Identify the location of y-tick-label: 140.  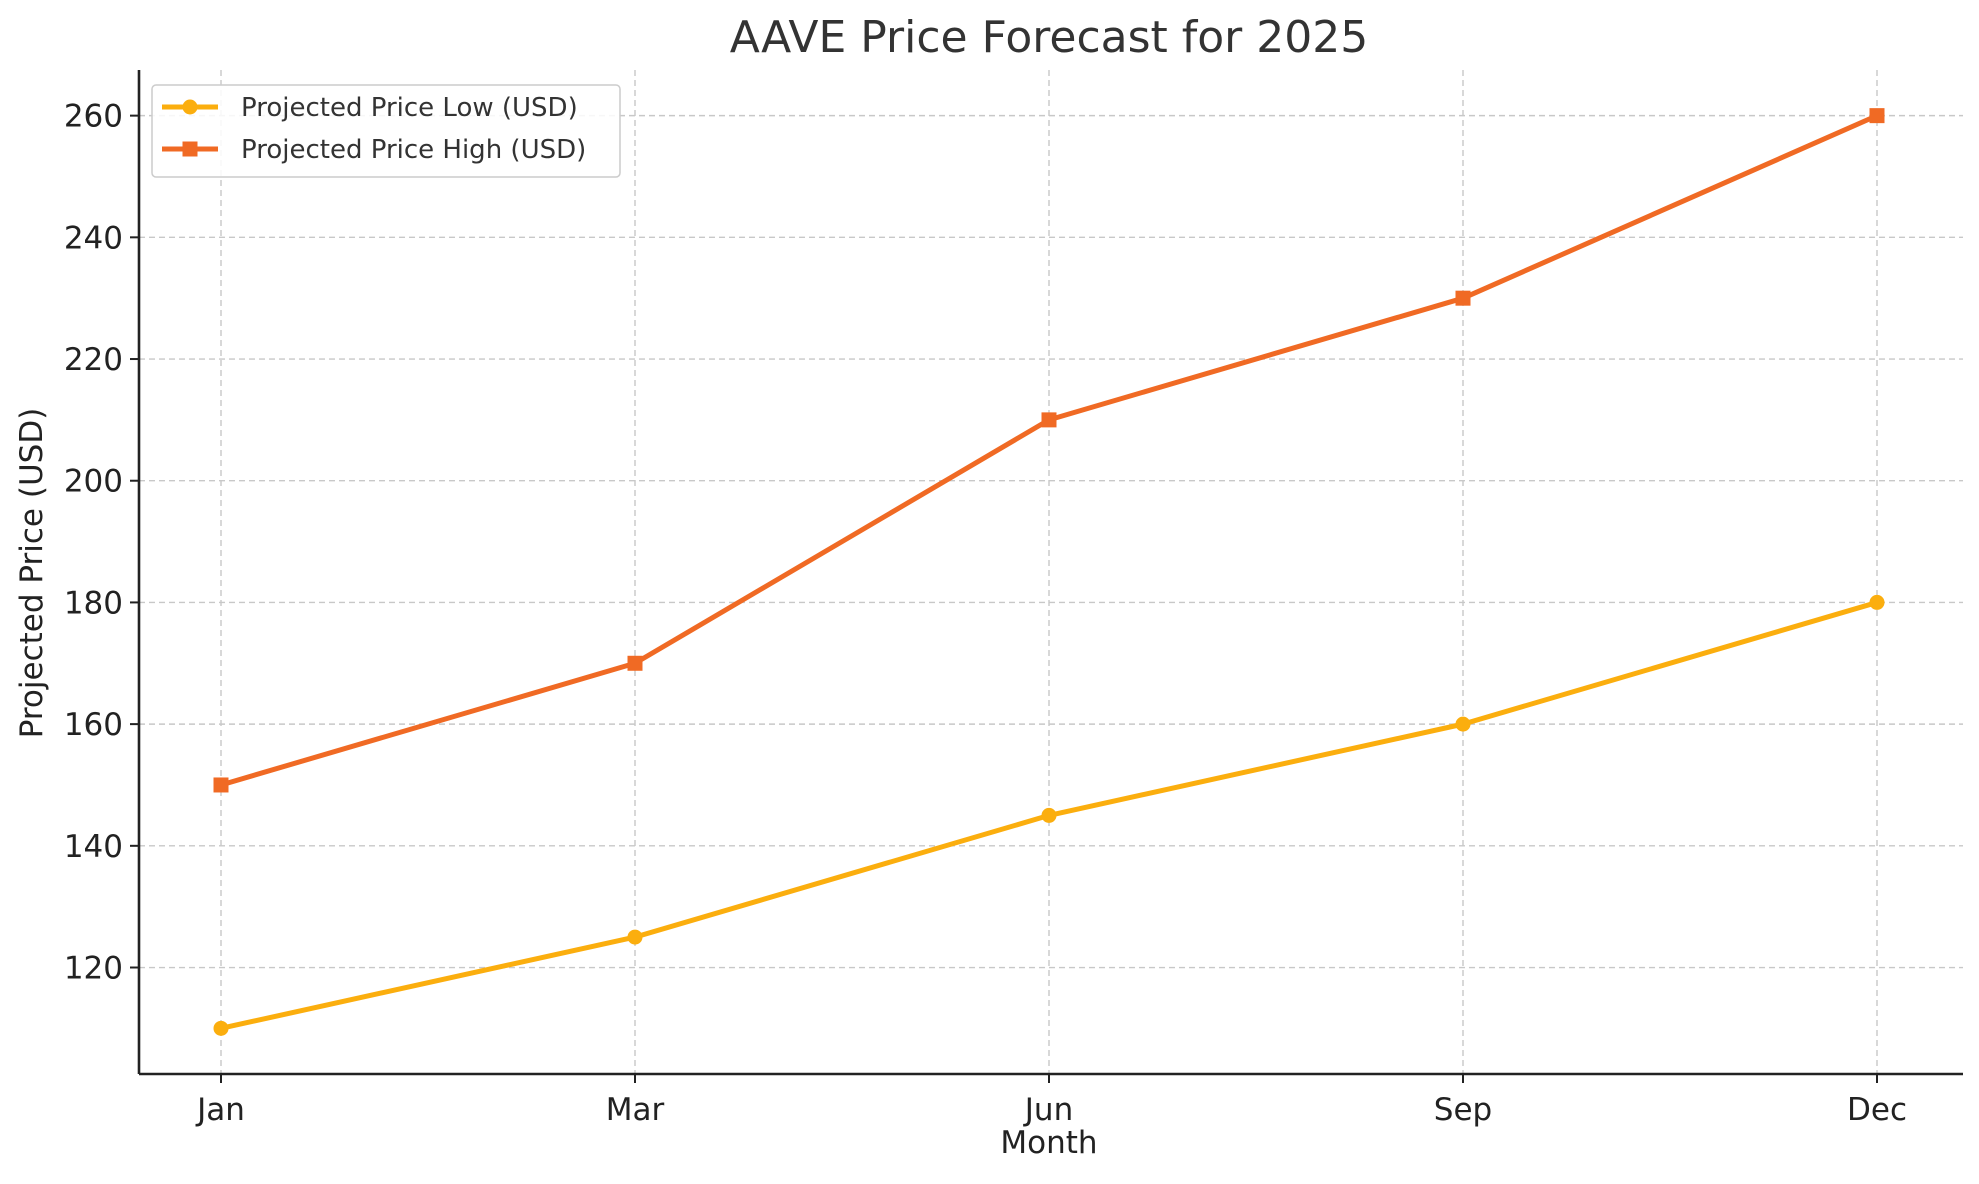
(93, 847).